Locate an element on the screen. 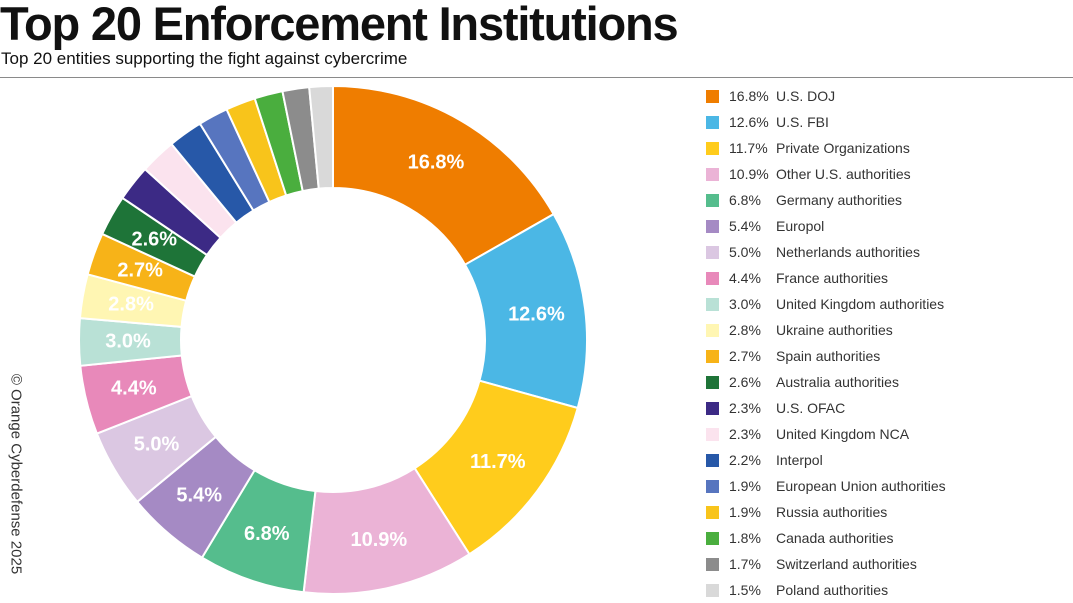 The height and width of the screenshot is (603, 1073). legend-item-europol: 5.4% Europol is located at coordinates (826, 226).